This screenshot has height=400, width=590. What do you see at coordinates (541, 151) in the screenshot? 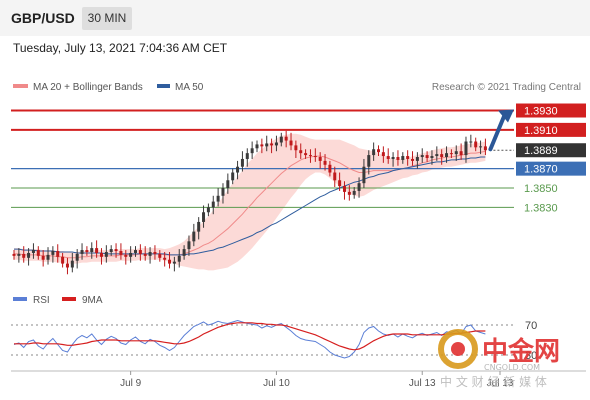
I see `level-label-1.3889: 1.3889` at bounding box center [541, 151].